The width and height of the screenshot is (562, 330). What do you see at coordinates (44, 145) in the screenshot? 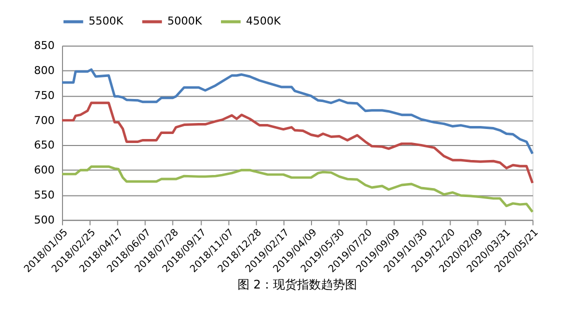
I see `y-tick-label: 650` at bounding box center [44, 145].